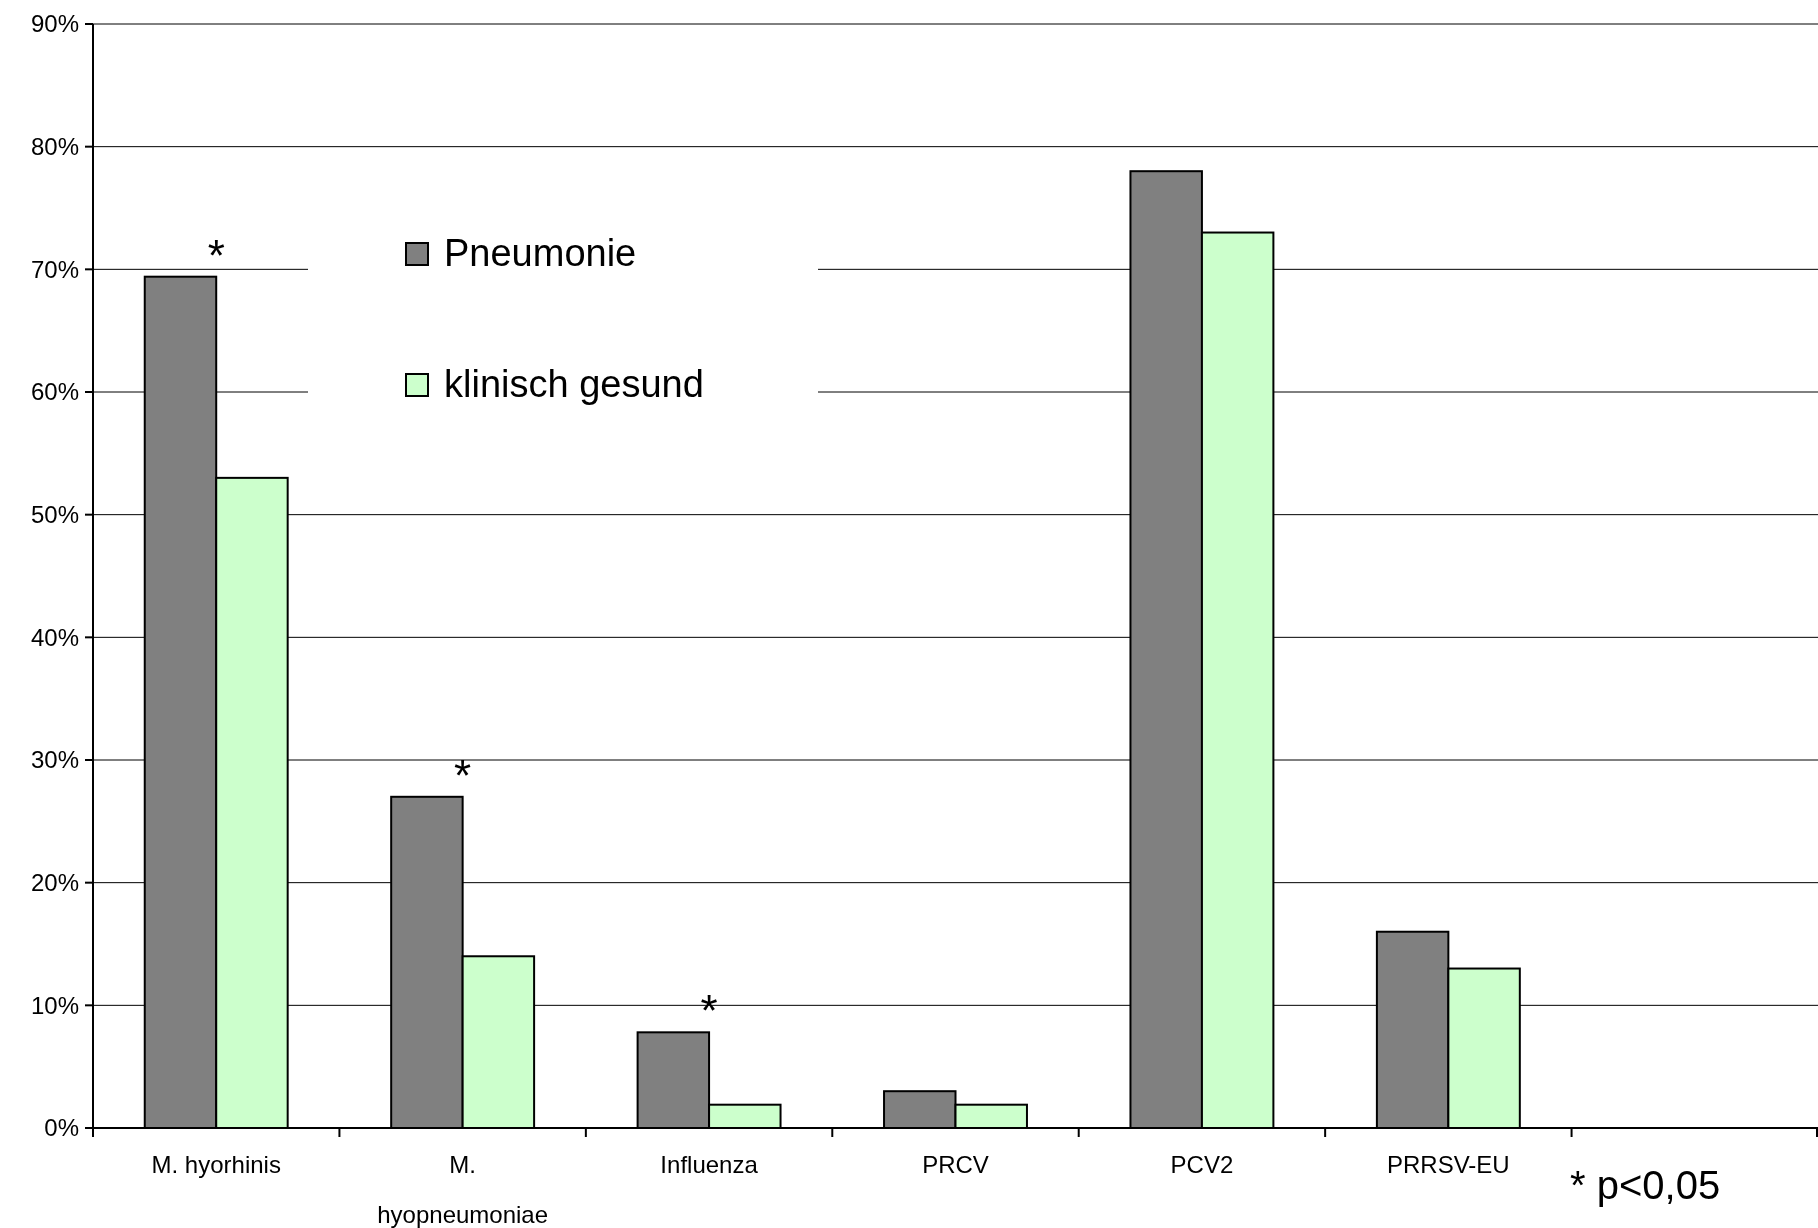 Image resolution: width=1818 pixels, height=1228 pixels. I want to click on y-tick-label: 70%, so click(54, 269).